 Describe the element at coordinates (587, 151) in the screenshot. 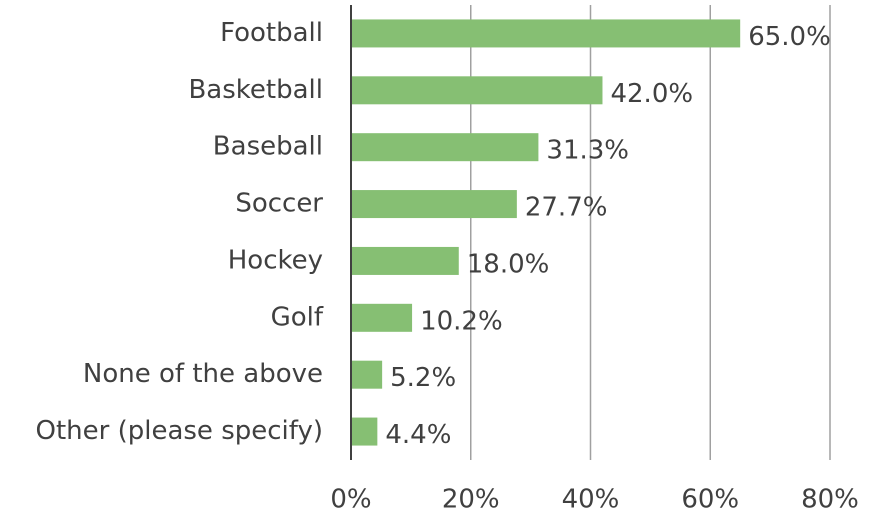

I see `value-label: 31.3%` at that location.